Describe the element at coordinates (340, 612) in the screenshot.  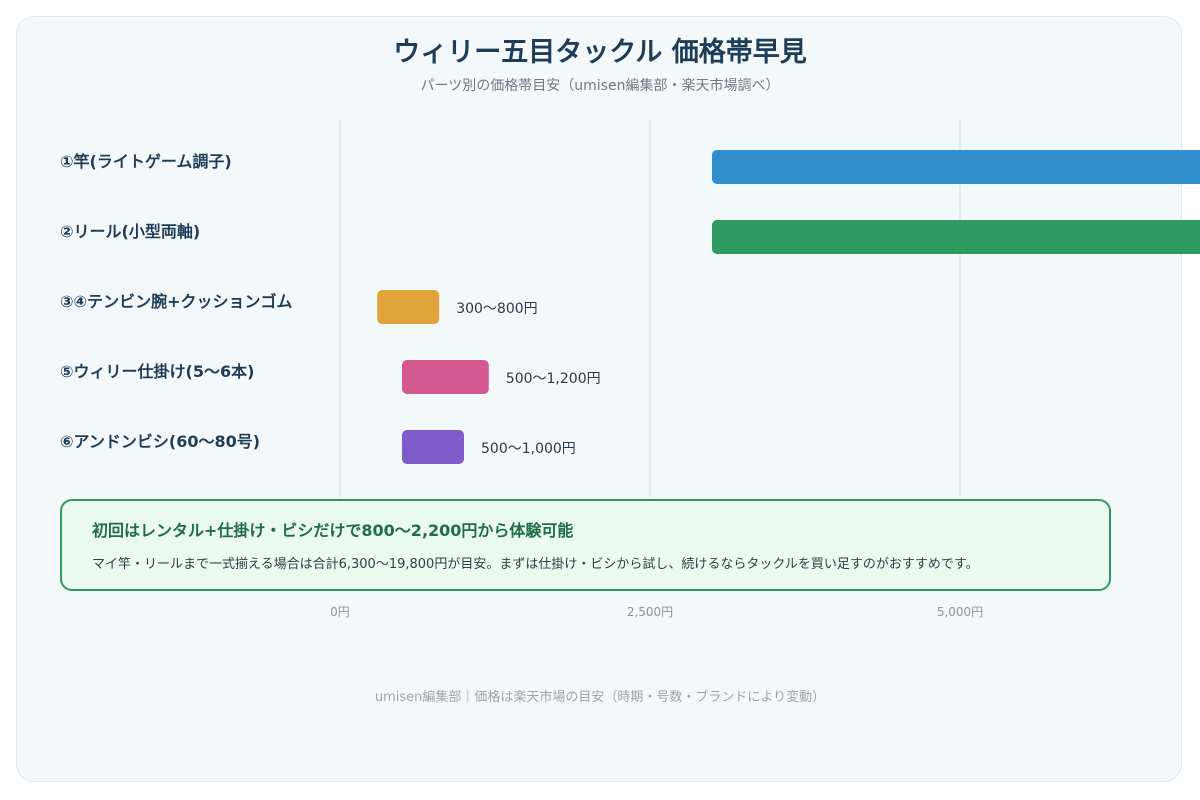
I see `x-tick-label: 0円` at that location.